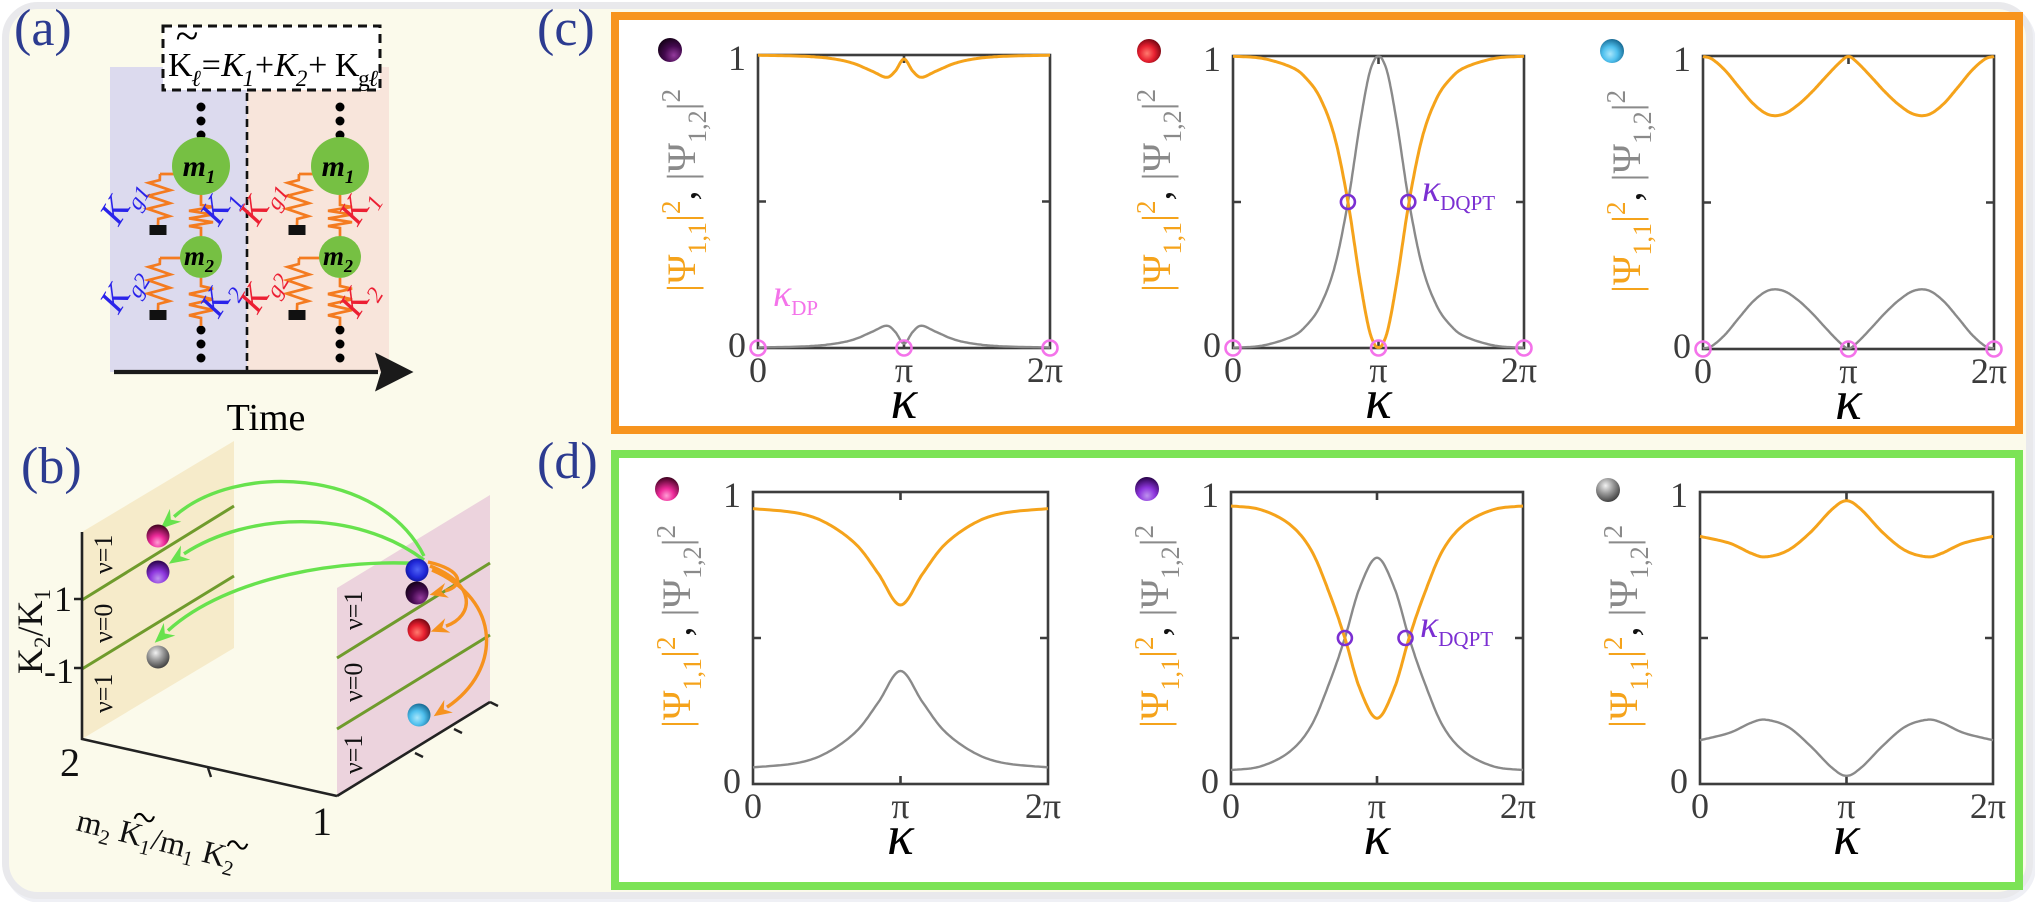 The width and height of the screenshot is (2035, 902). What do you see at coordinates (51, 466) in the screenshot?
I see `svg-text: (b)` at bounding box center [51, 466].